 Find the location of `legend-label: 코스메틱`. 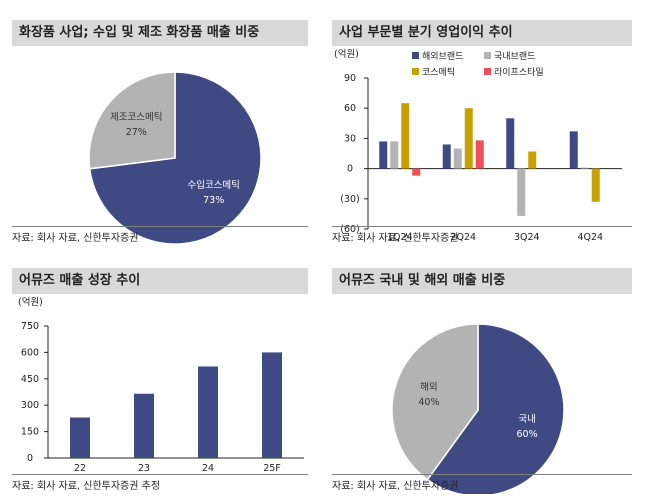

legend-label: 코스메틱 is located at coordinates (438, 72).